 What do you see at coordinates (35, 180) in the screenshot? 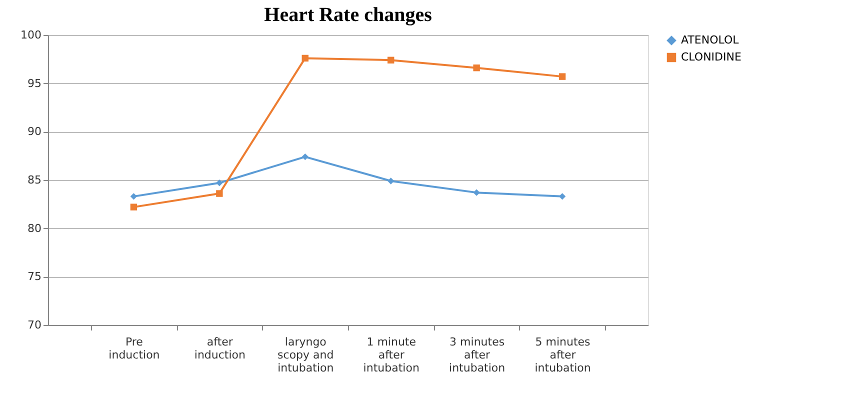
I see `y-tick-label: 85` at bounding box center [35, 180].